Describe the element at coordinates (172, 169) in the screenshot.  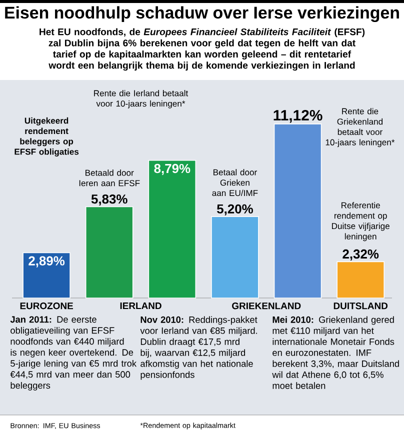
I see `data-label: 8,79%` at that location.